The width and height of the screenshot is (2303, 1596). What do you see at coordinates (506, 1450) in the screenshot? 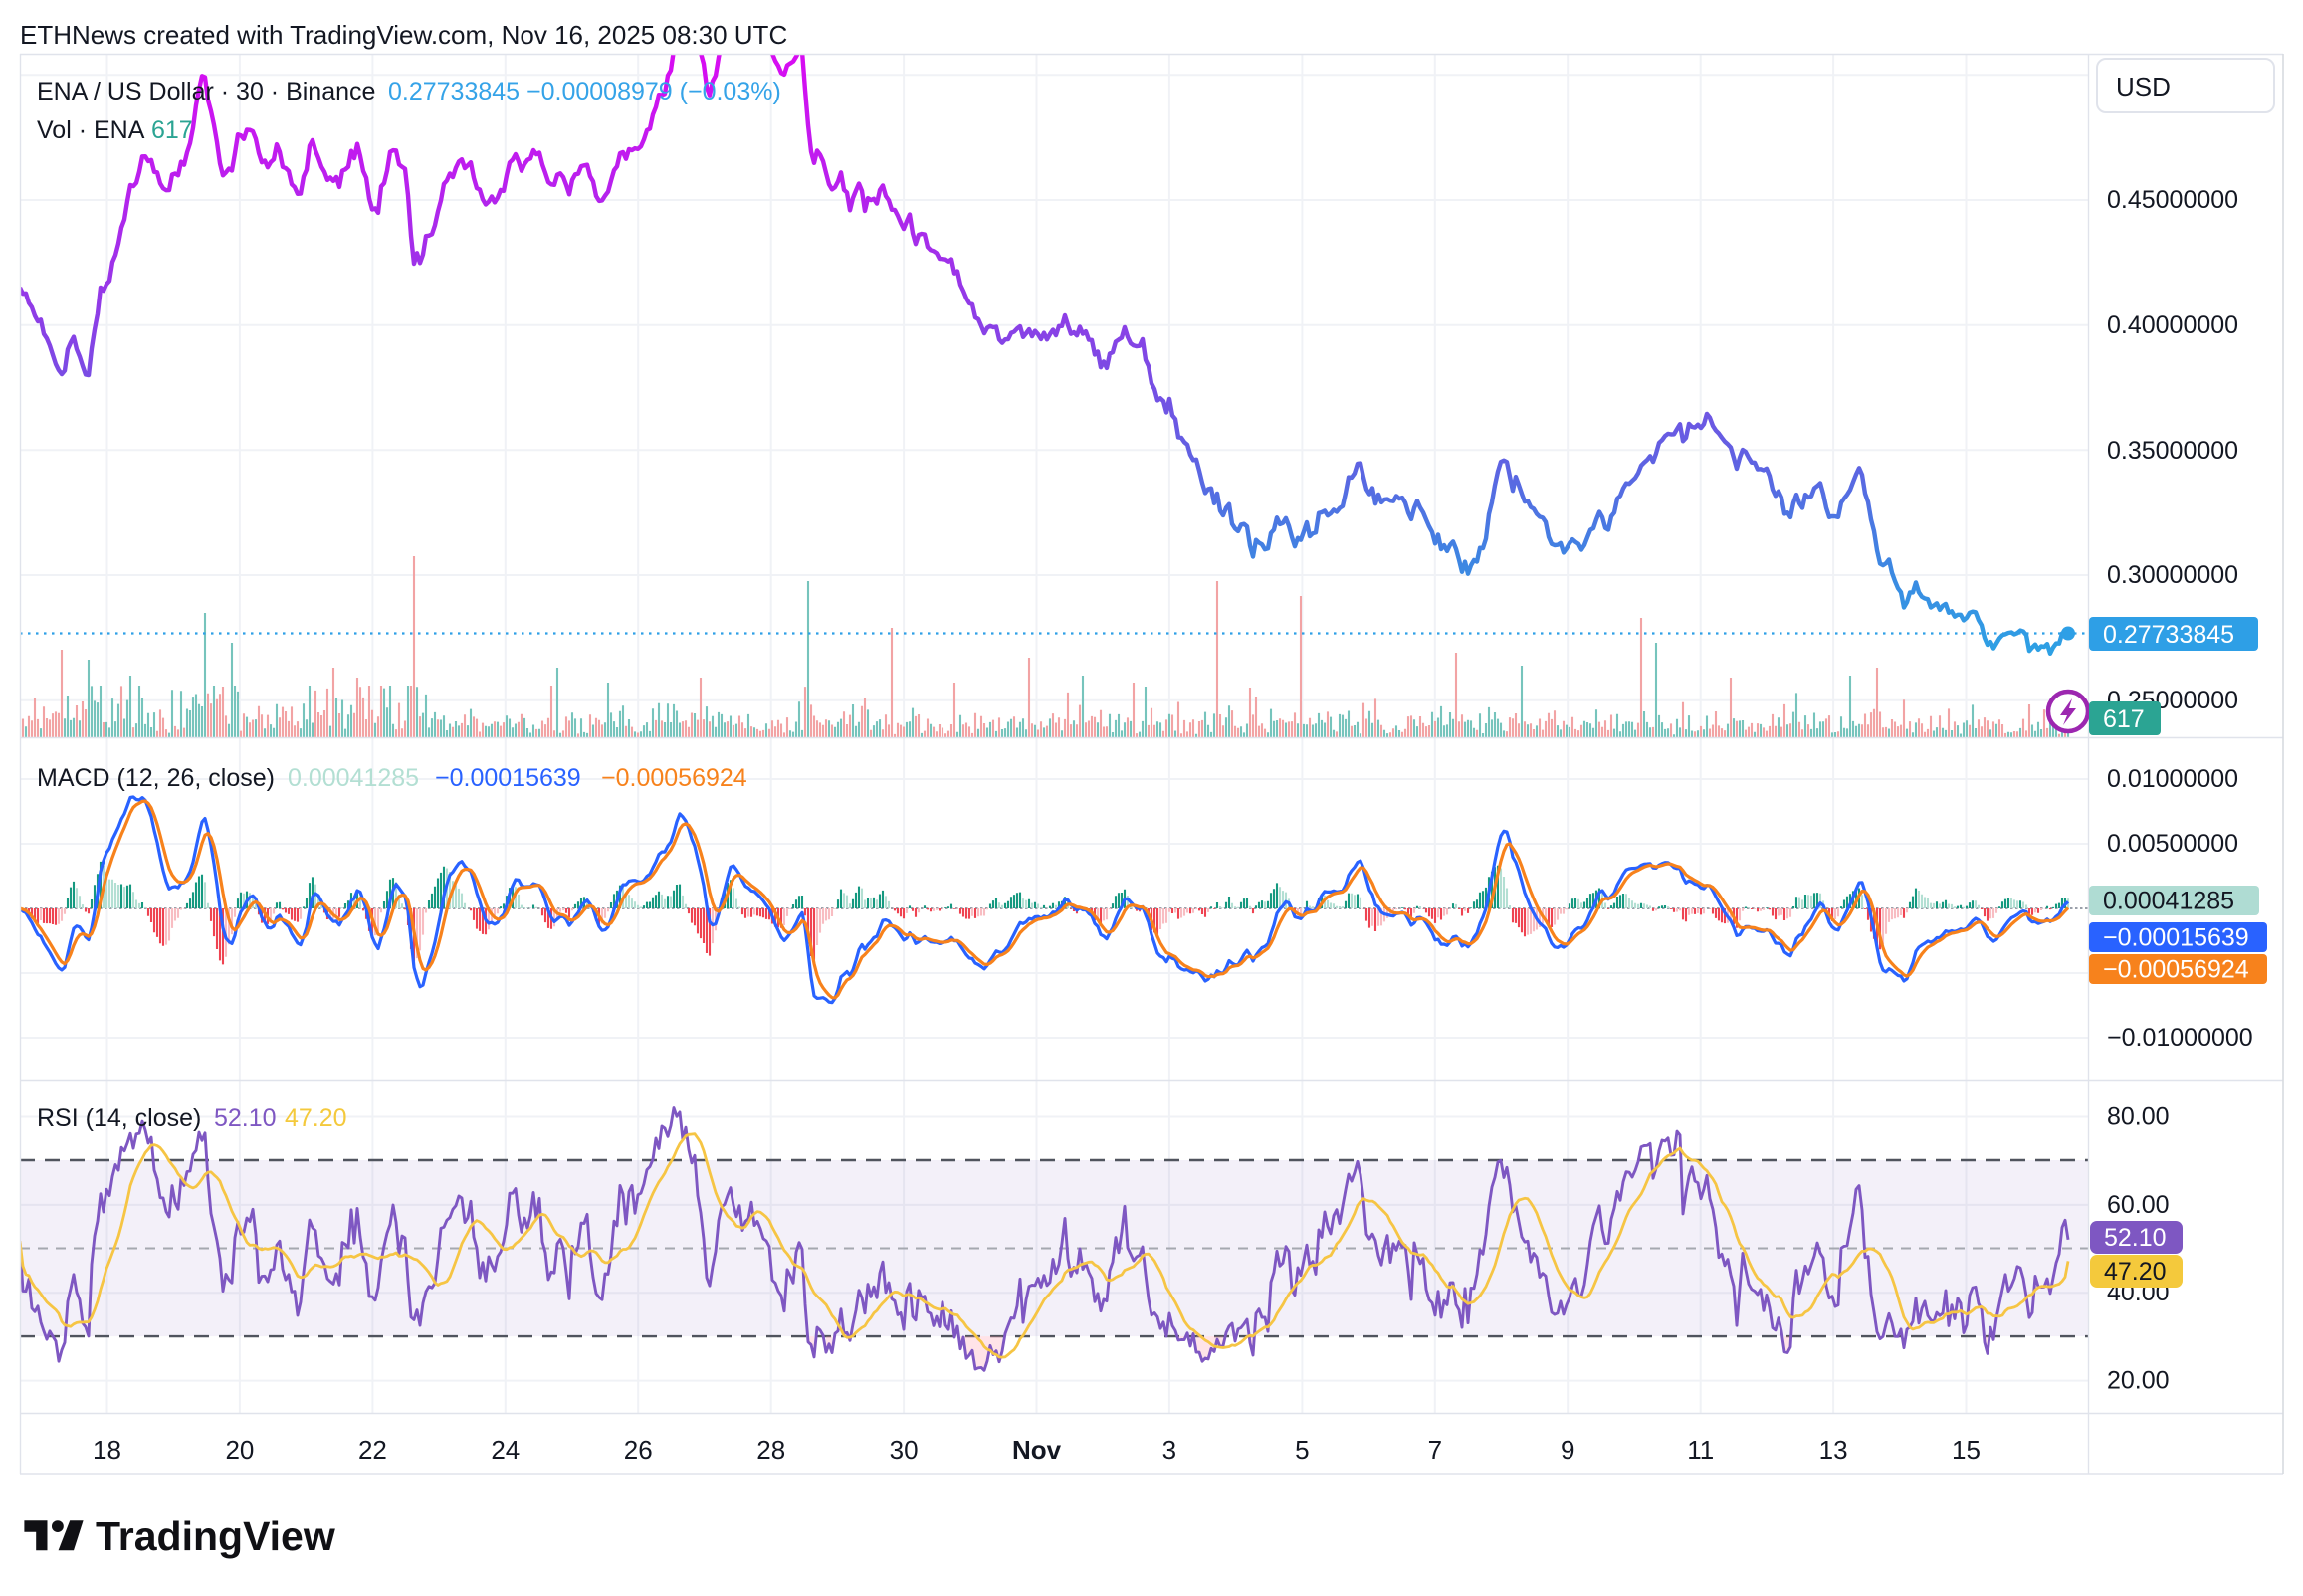
I see `svg-text: 24` at bounding box center [506, 1450].